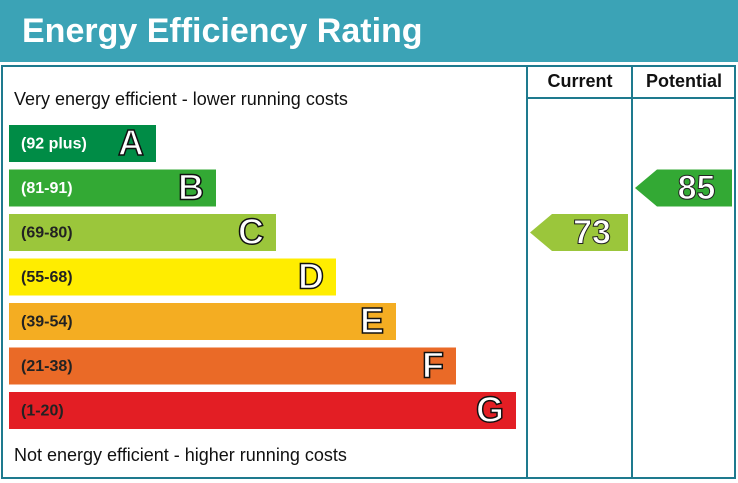 This screenshot has width=738, height=483. What do you see at coordinates (47, 366) in the screenshot?
I see `band-range: (21-38)` at bounding box center [47, 366].